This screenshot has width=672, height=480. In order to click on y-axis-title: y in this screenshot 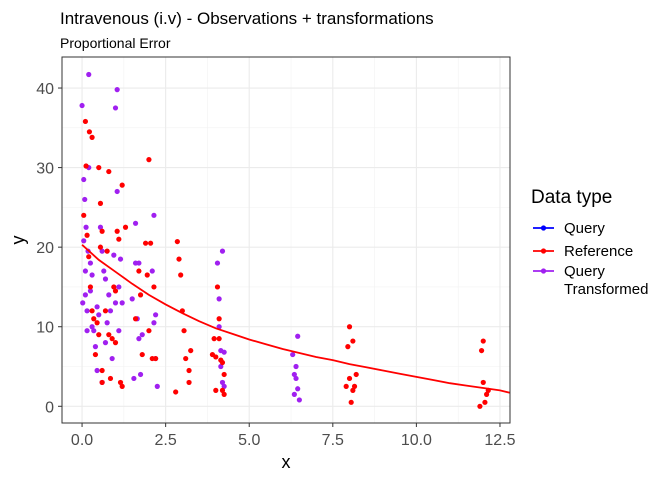, I will do `click(18, 240)`.